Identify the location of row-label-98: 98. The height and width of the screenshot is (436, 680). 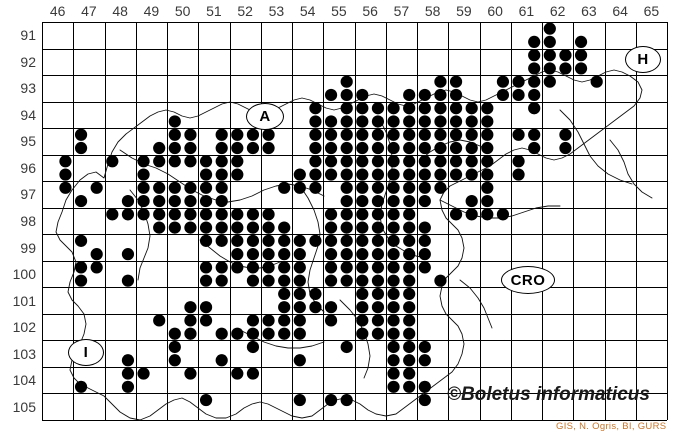
(28, 220).